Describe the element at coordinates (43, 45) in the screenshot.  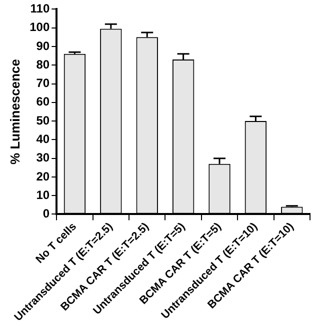
I see `y-tick-label: 90` at that location.